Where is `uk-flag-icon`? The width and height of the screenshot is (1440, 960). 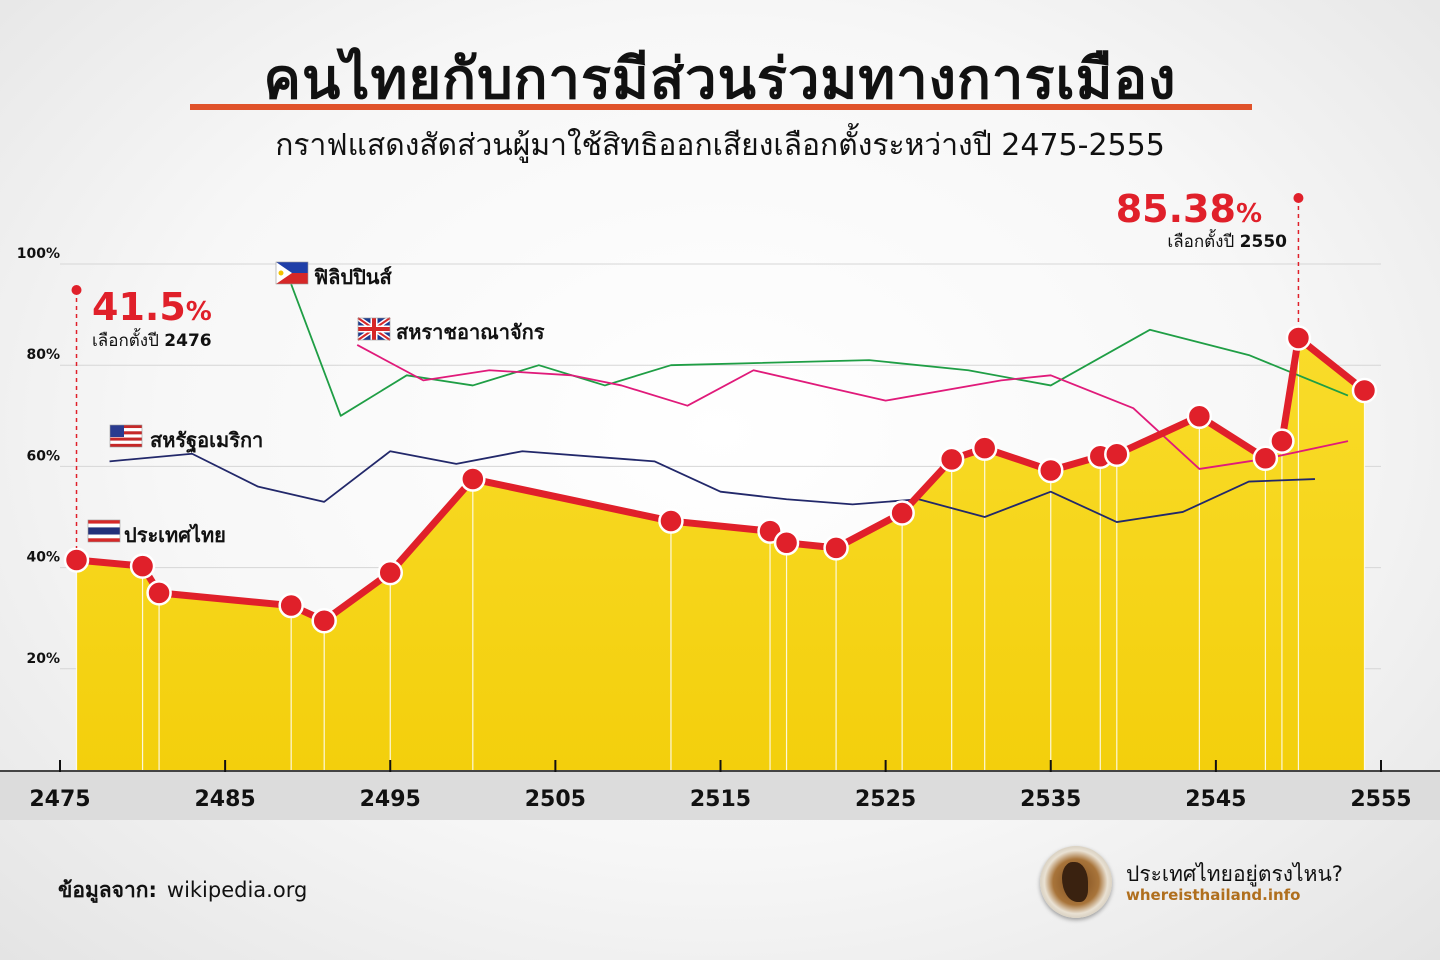
uk-flag-icon is located at coordinates (374, 329).